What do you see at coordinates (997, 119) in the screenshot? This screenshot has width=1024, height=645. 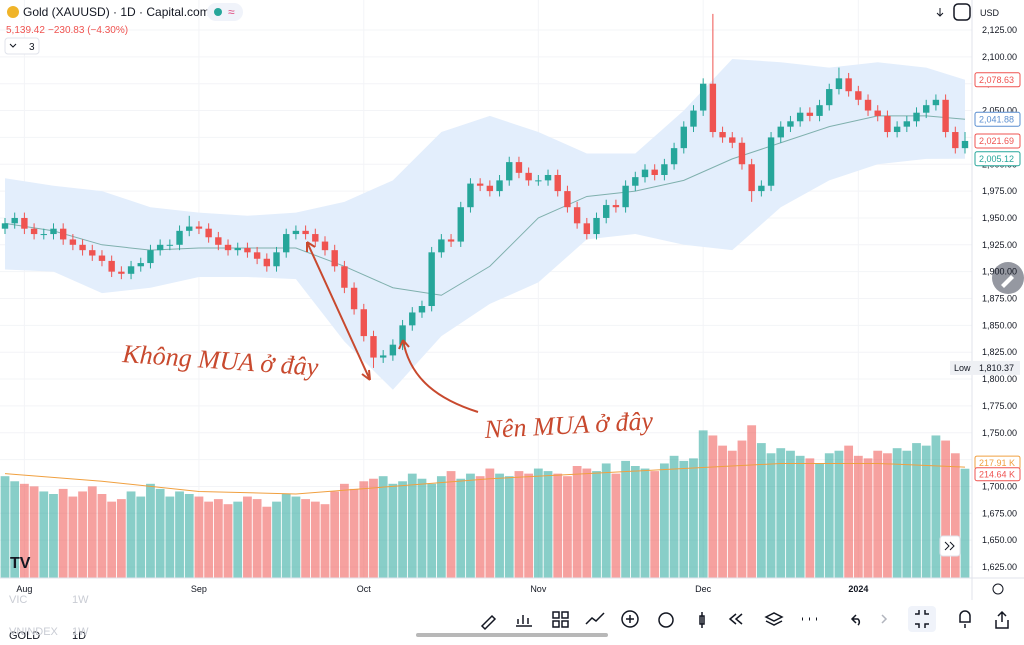 I see `price-tag` at bounding box center [997, 119].